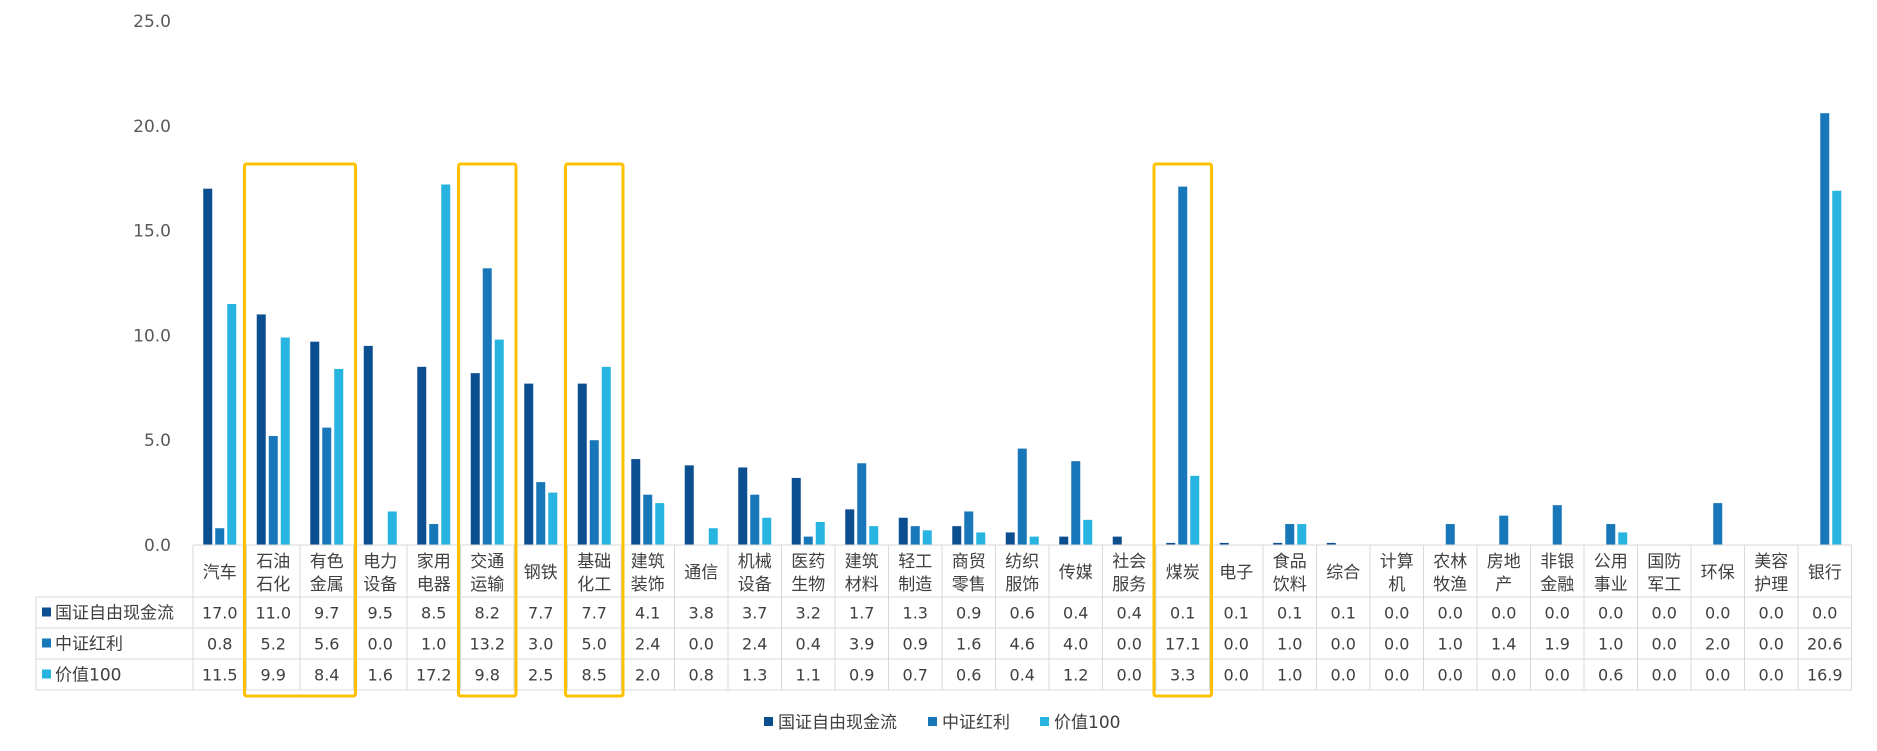  I want to click on category-label: 事业, so click(1611, 585).